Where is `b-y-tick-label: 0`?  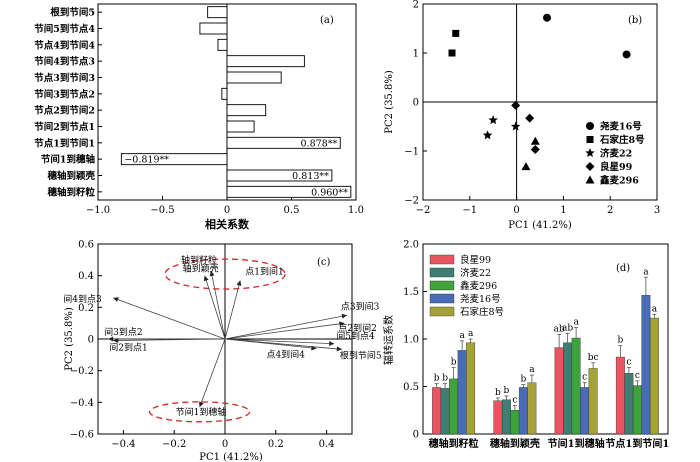 b-y-tick-label: 0 is located at coordinates (416, 103).